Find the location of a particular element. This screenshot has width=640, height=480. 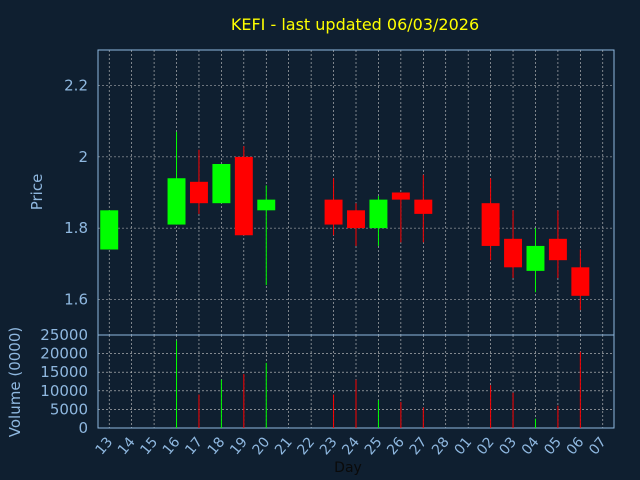

volume-axis-label: Volume (0000) is located at coordinates (15, 382).